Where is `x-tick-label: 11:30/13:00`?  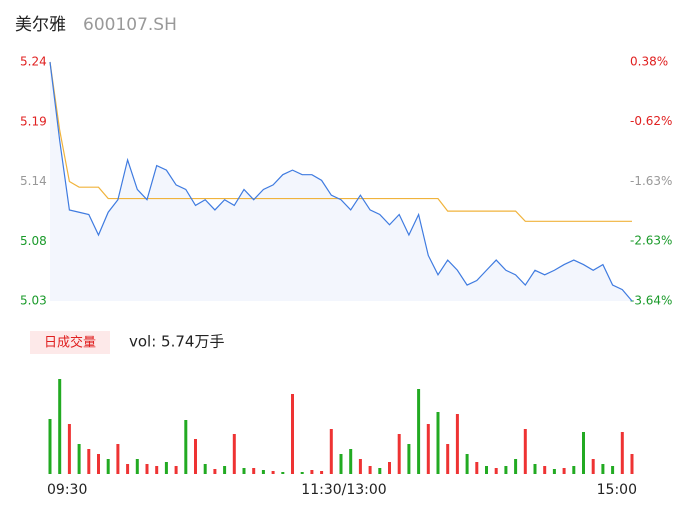
x-tick-label: 11:30/13:00 is located at coordinates (343, 490).